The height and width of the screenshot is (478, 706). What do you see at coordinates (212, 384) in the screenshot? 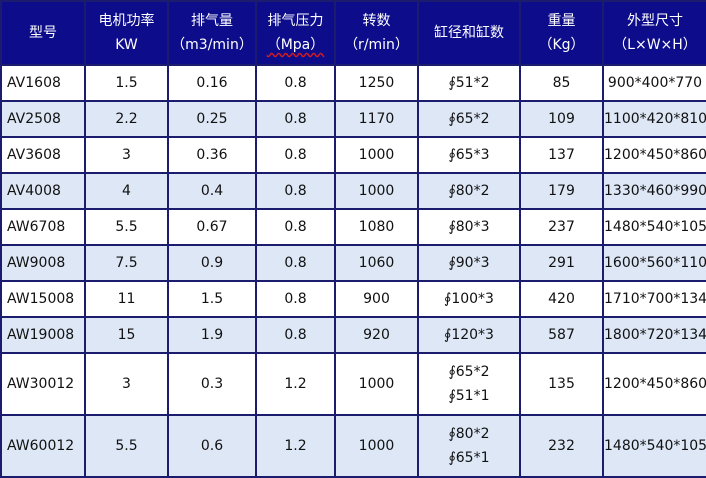
I see `cell-displacement: 0.3` at bounding box center [212, 384].